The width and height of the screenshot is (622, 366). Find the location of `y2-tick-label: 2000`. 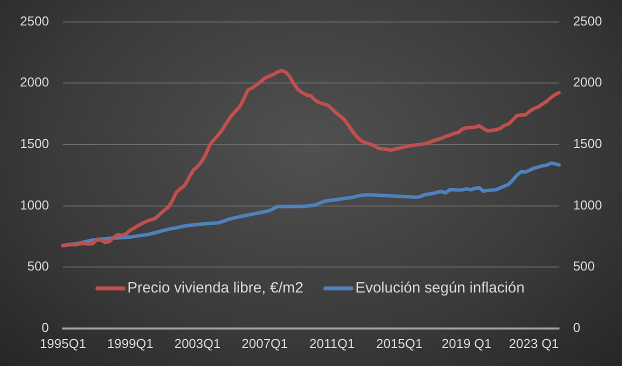

y2-tick-label: 2000 is located at coordinates (587, 82).